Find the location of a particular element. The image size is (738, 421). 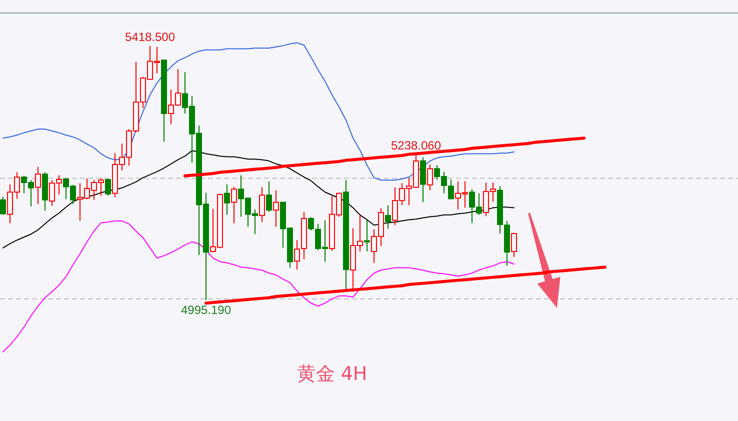

annotation: 5238.060 is located at coordinates (416, 145).